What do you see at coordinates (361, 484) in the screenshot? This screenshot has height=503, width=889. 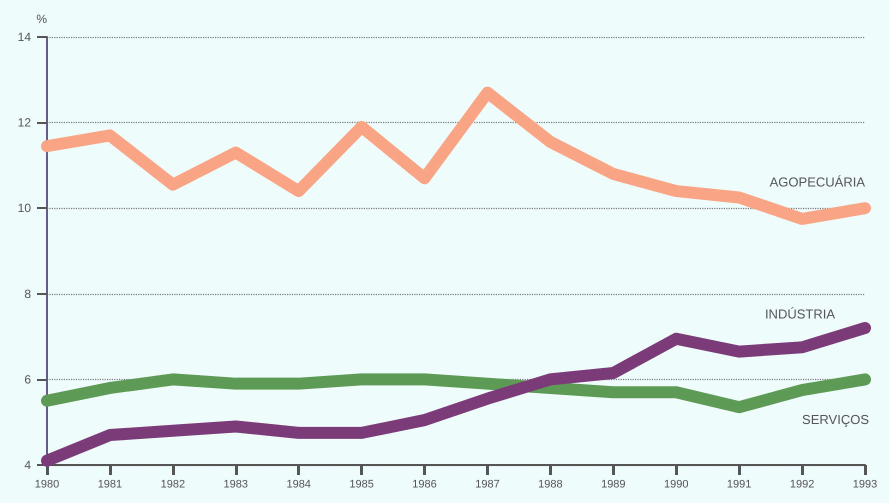 I see `x-tick-label: 1985` at bounding box center [361, 484].